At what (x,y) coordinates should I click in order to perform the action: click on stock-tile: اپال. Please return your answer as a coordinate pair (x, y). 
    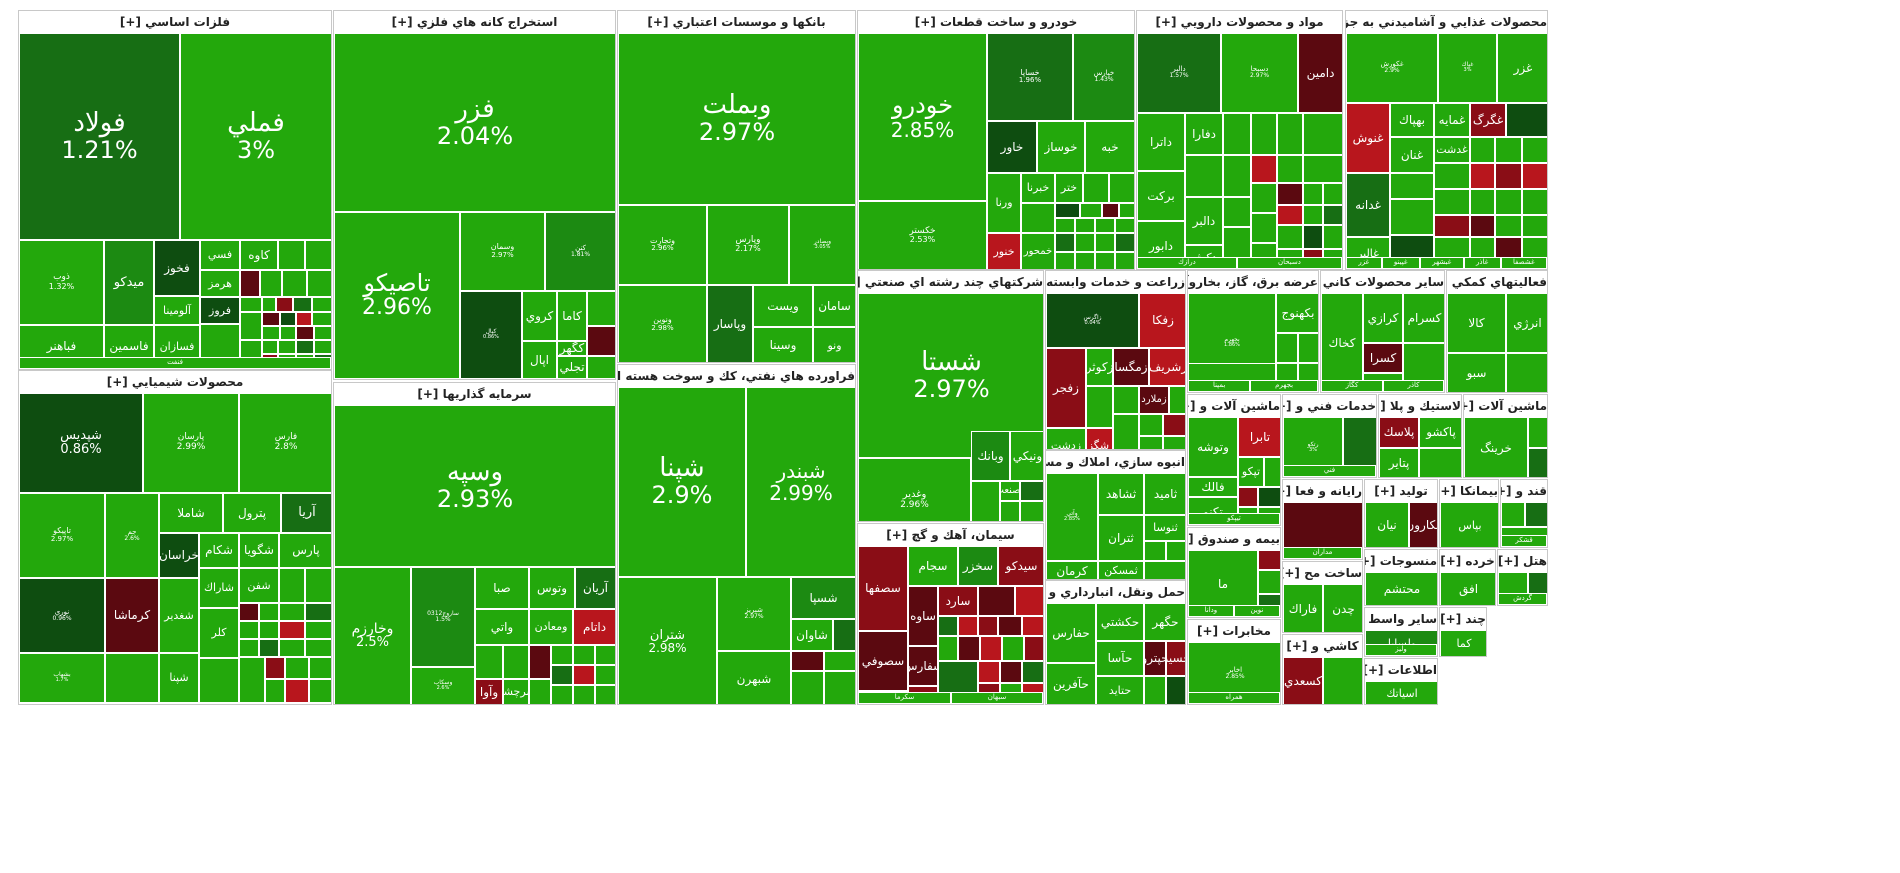
    Looking at the image, I should click on (539, 360).